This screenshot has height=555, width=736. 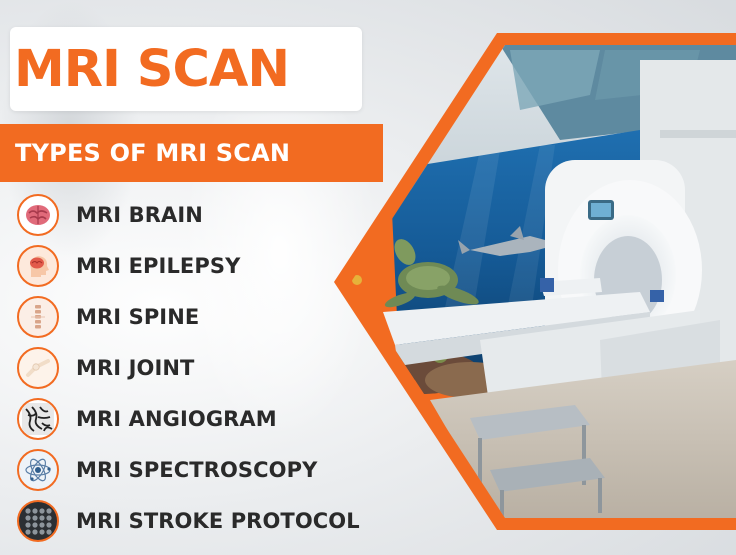 I want to click on list-item-label: MRI BRAIN, so click(x=139, y=215).